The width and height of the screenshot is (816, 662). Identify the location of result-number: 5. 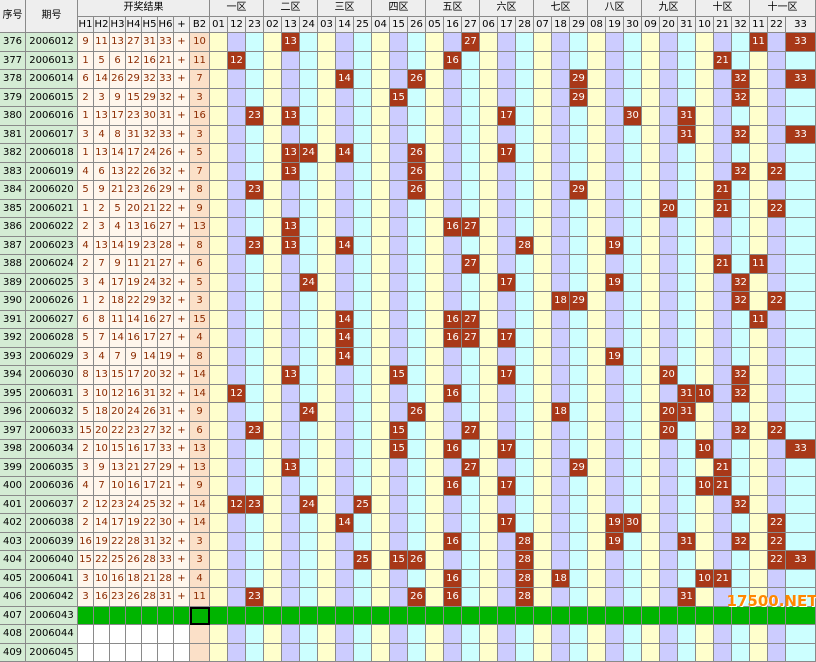
(86, 338).